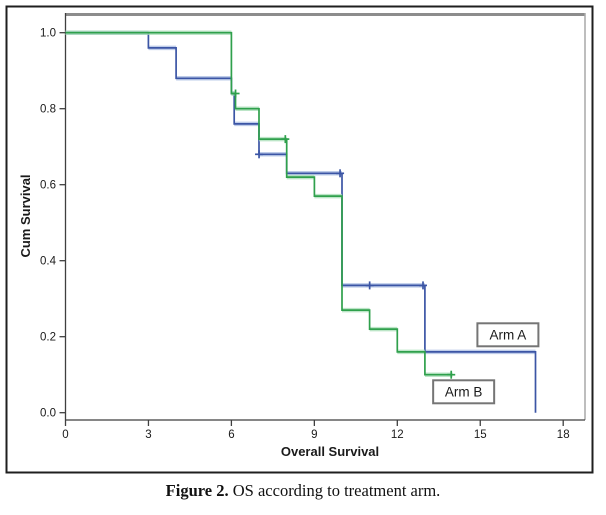 This screenshot has height=515, width=606. What do you see at coordinates (330, 451) in the screenshot?
I see `x-axis-title: Overall Survival` at bounding box center [330, 451].